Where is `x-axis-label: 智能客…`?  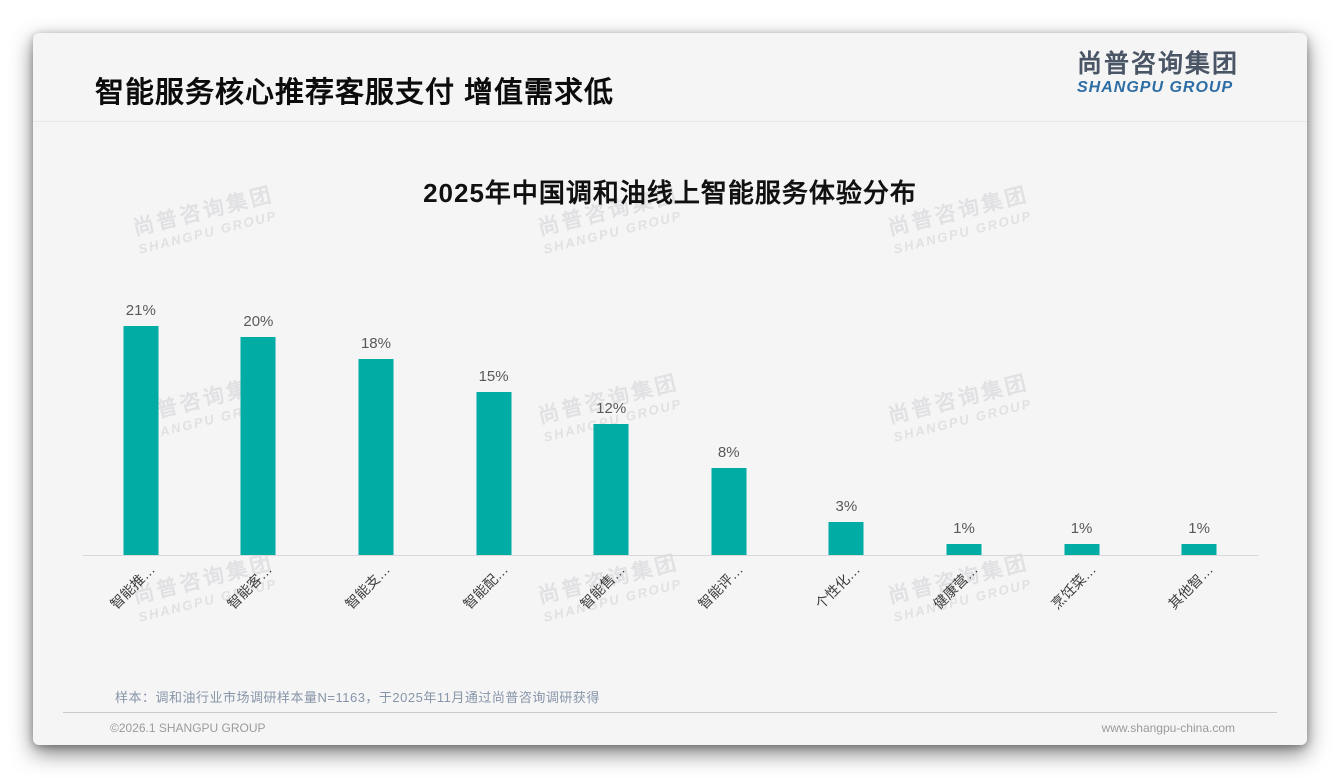 x-axis-label: 智能客… is located at coordinates (250, 587).